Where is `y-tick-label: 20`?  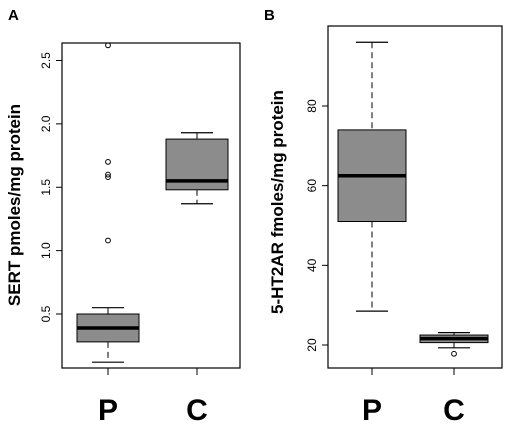
y-tick-label: 20 is located at coordinates (312, 345).